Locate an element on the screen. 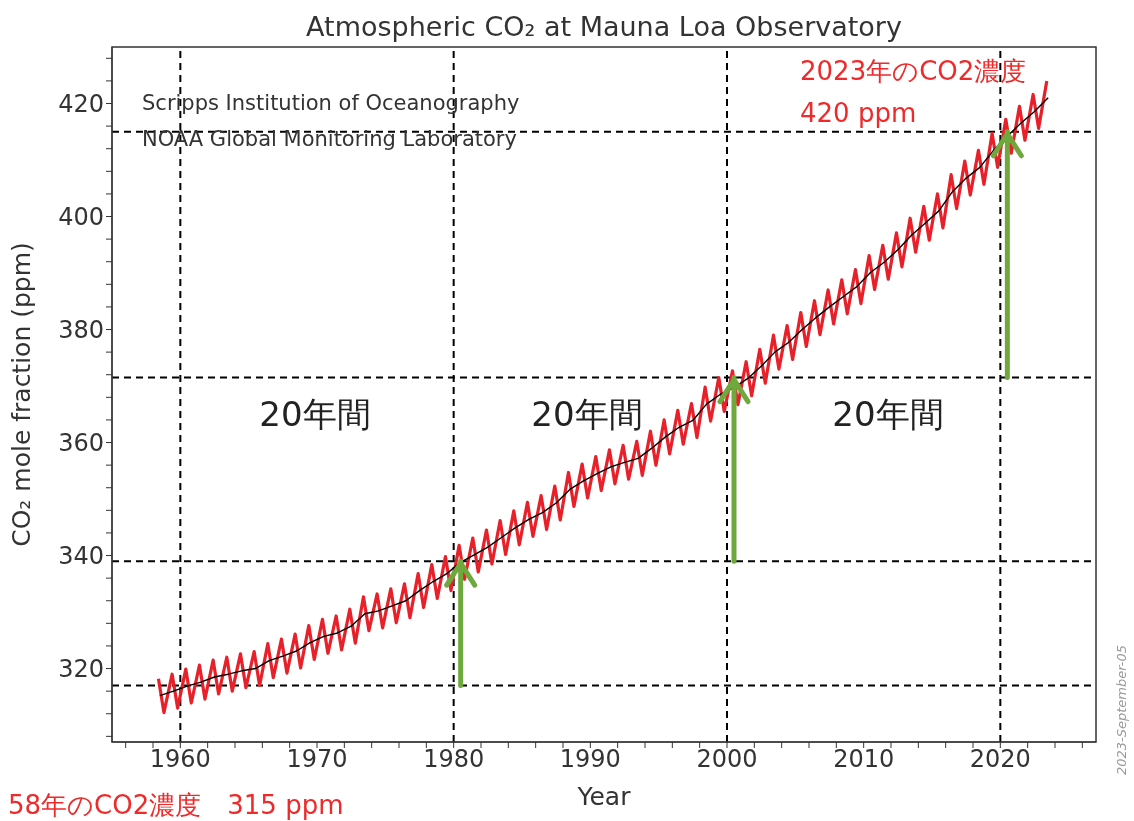 Image resolution: width=1134 pixels, height=821 pixels. annotation: NOAA Global Monitoring Laboratory is located at coordinates (329, 139).